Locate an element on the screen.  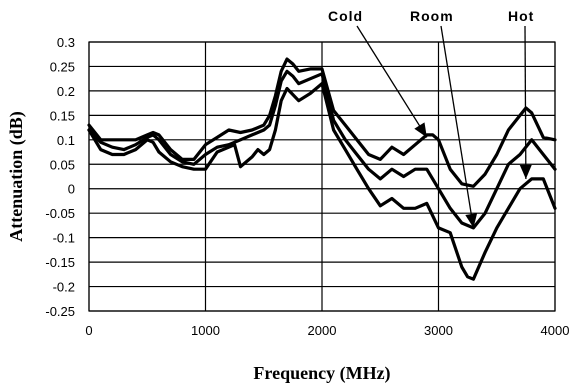
y-tick-label: -0.15 is located at coordinates (60, 262).